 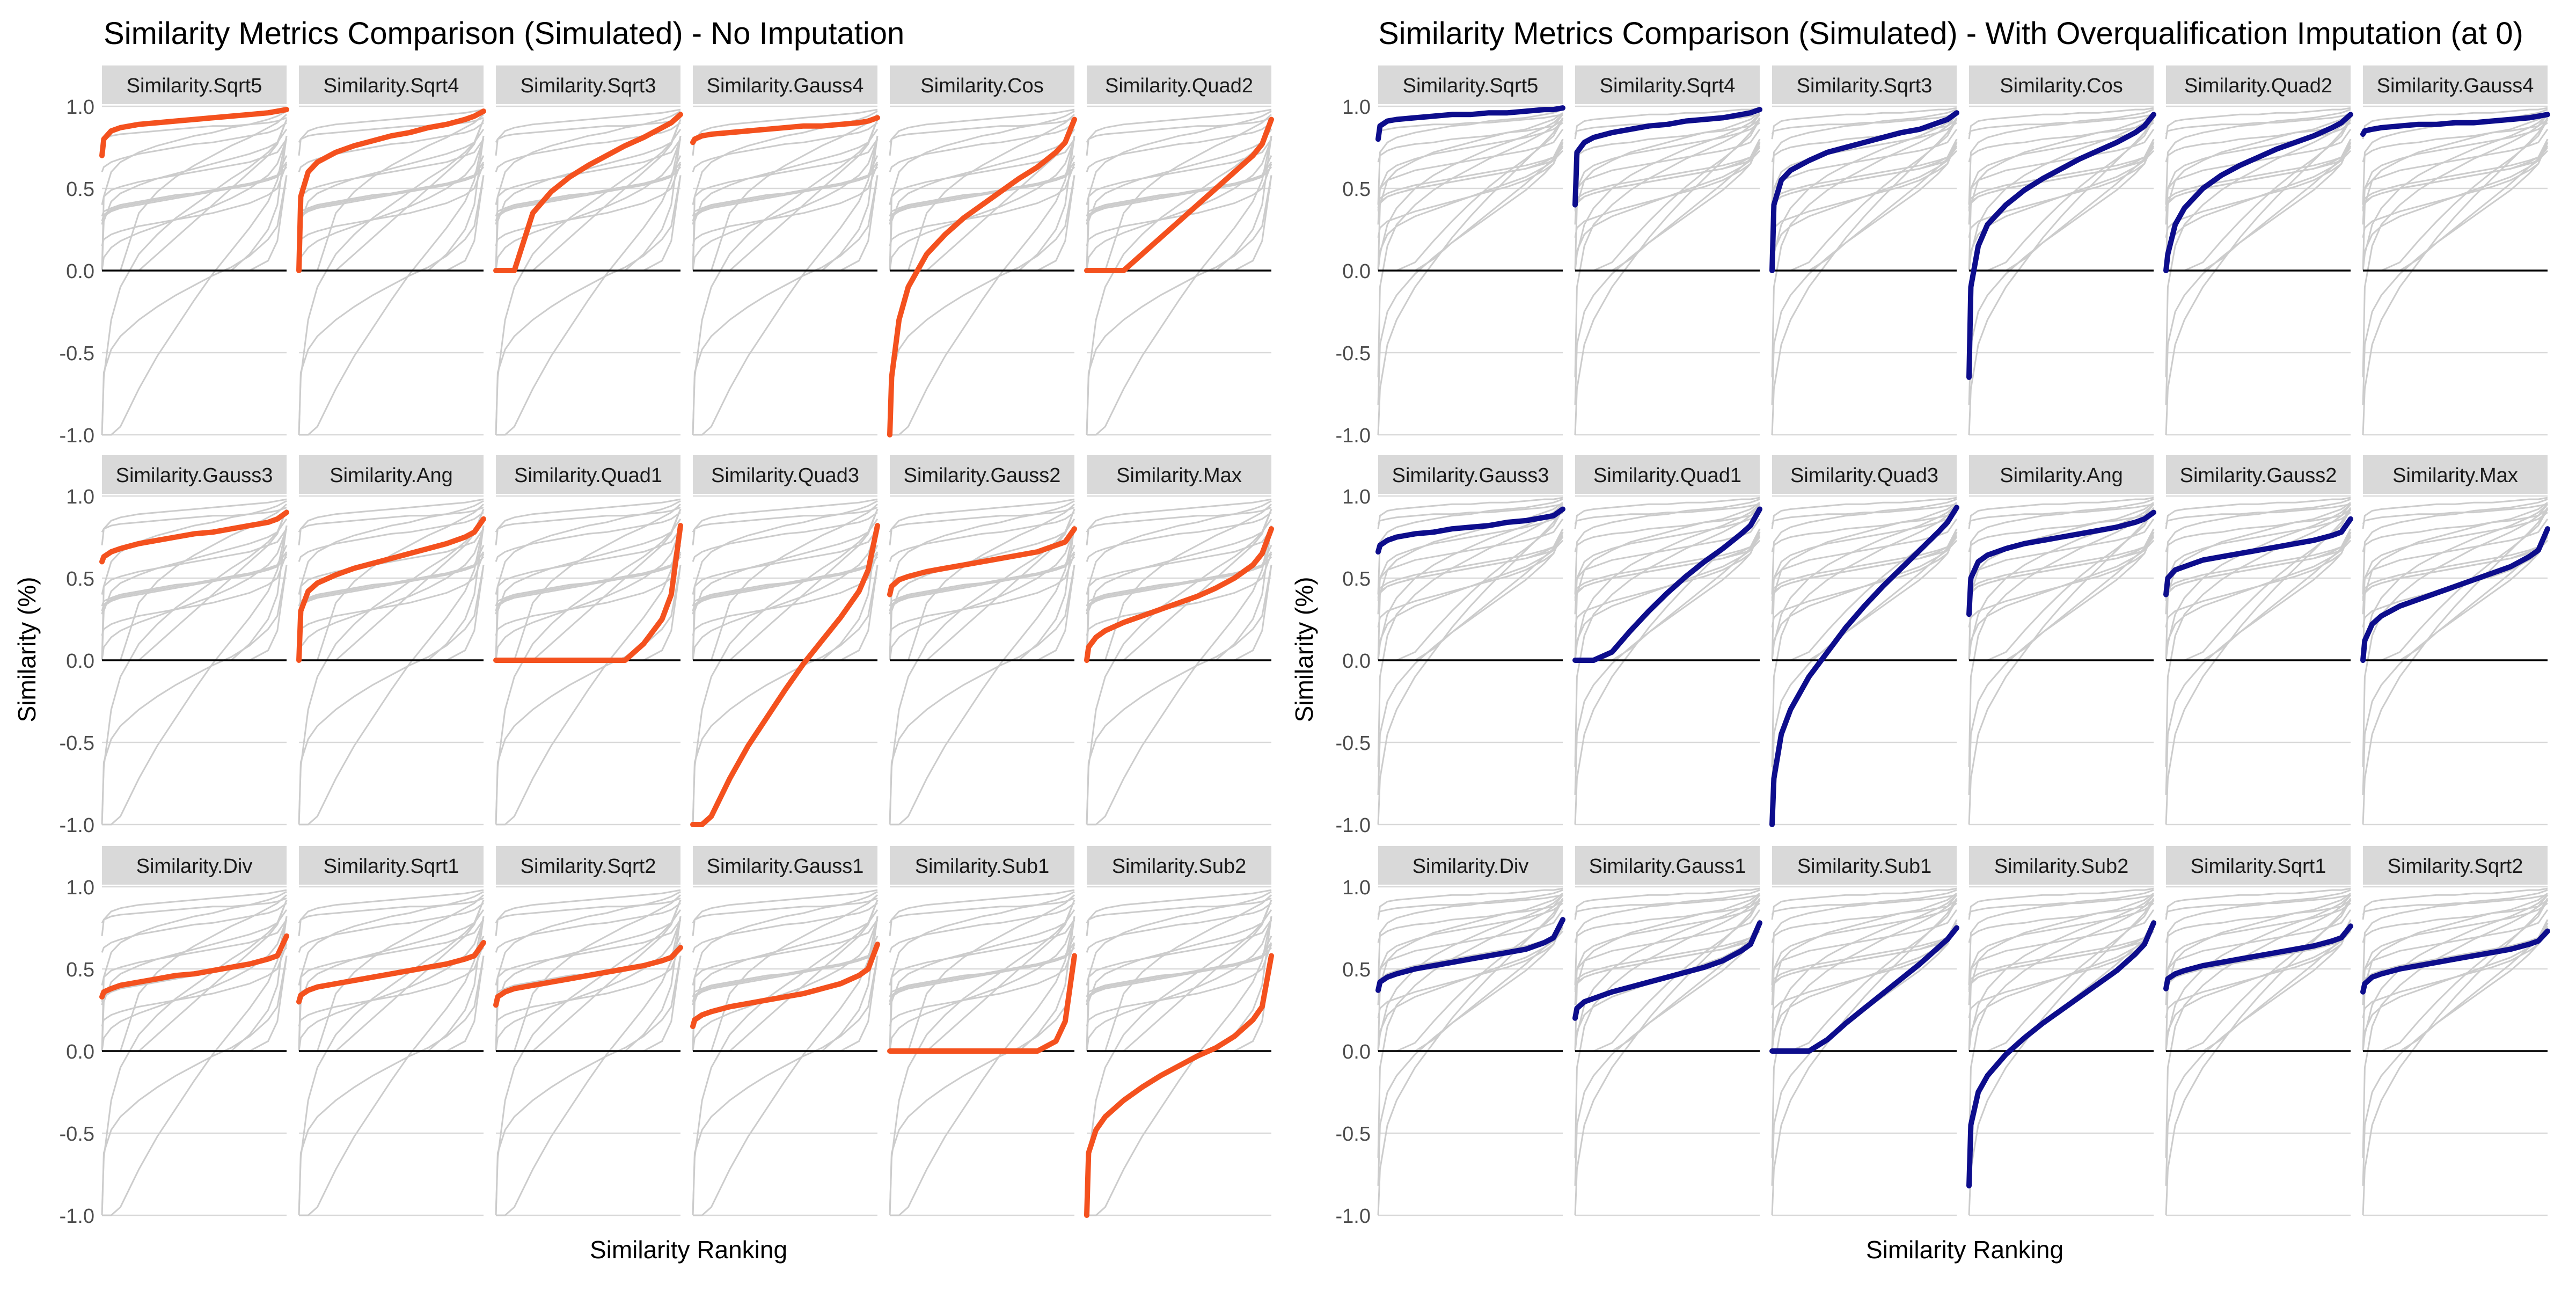 What do you see at coordinates (2061, 86) in the screenshot?
I see `facet-strip-label: Similarity.Cos` at bounding box center [2061, 86].